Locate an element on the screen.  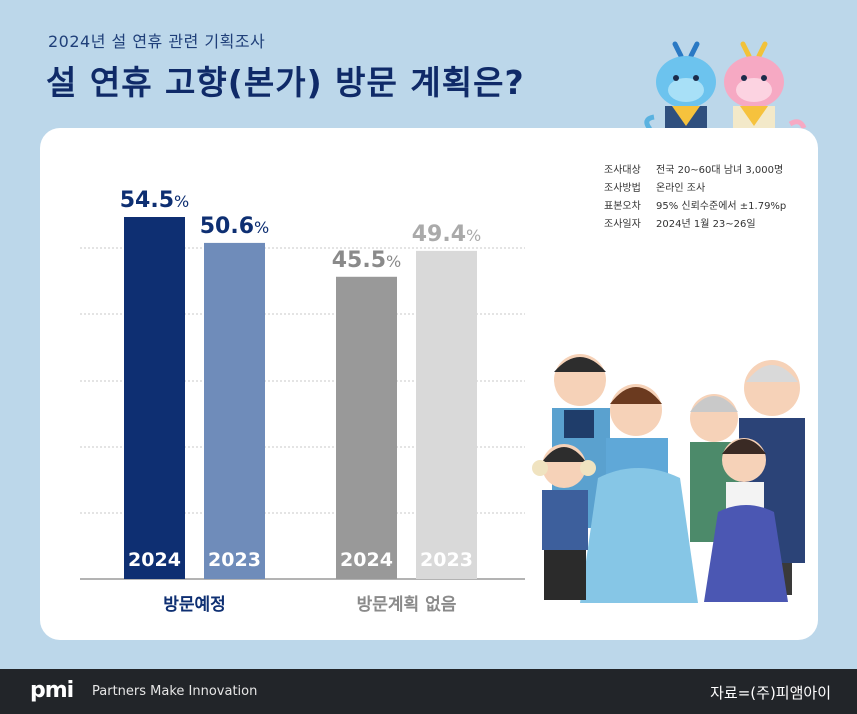
survey-info-value: 전국 20~60대 남녀 3,000명 is located at coordinates (720, 170).